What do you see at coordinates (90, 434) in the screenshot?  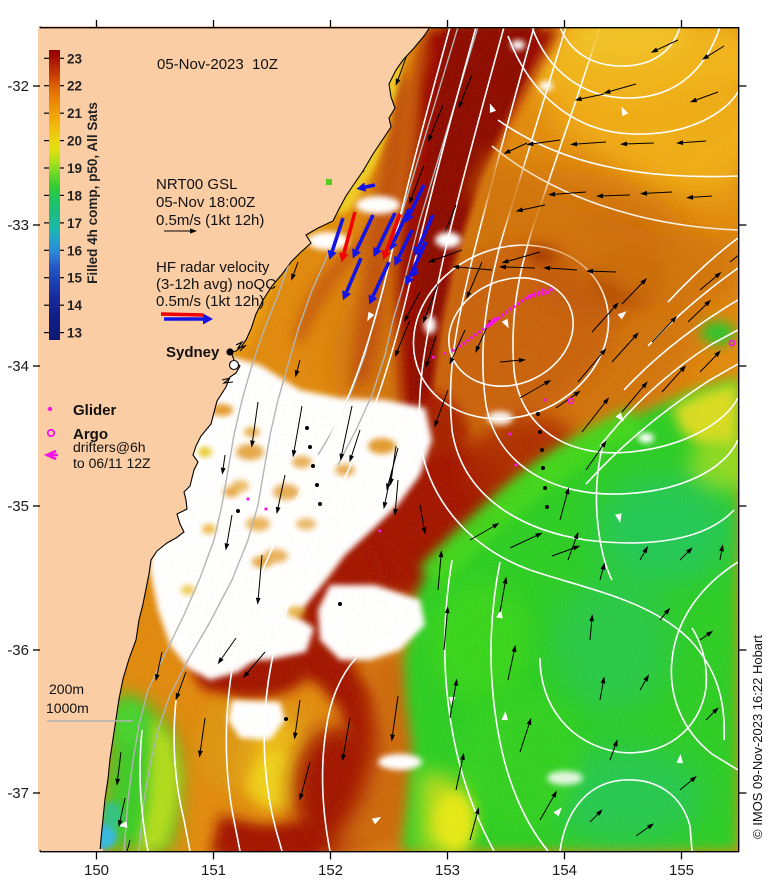 I see `svg-text: Argo` at bounding box center [90, 434].